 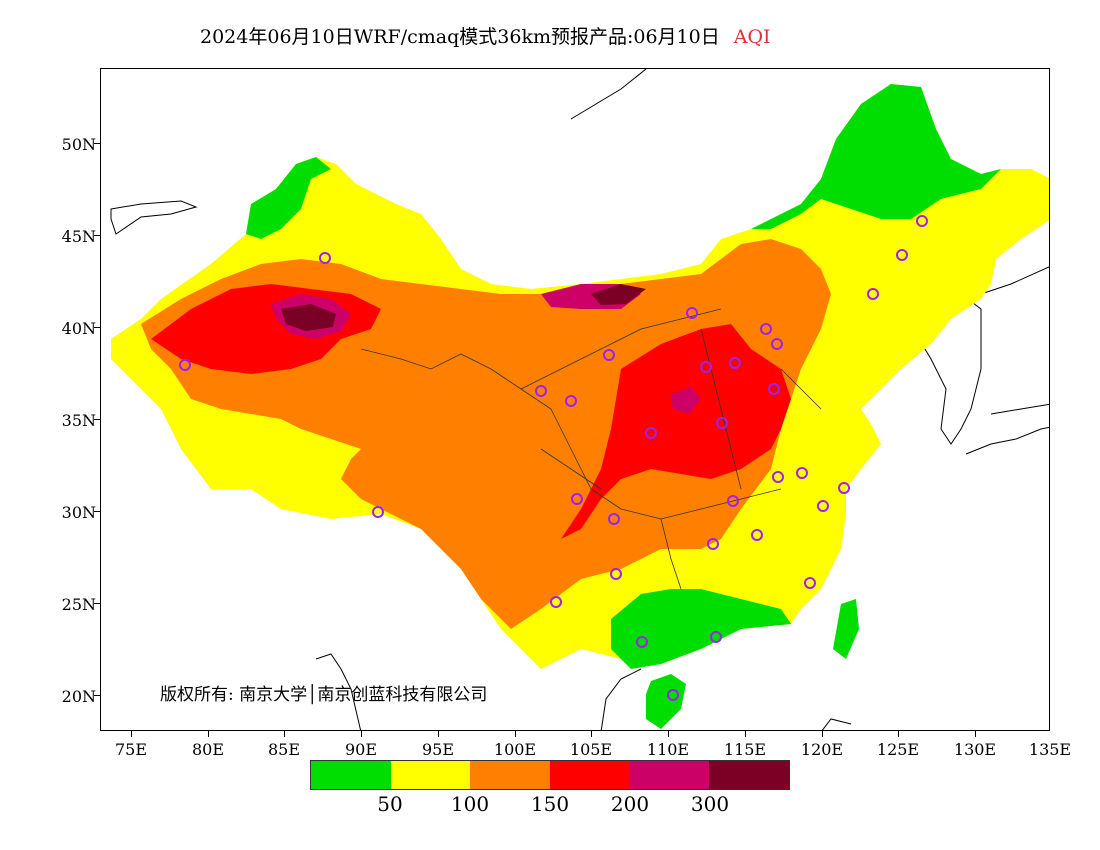 I want to click on lon-label-80e: 80E, so click(x=208, y=749).